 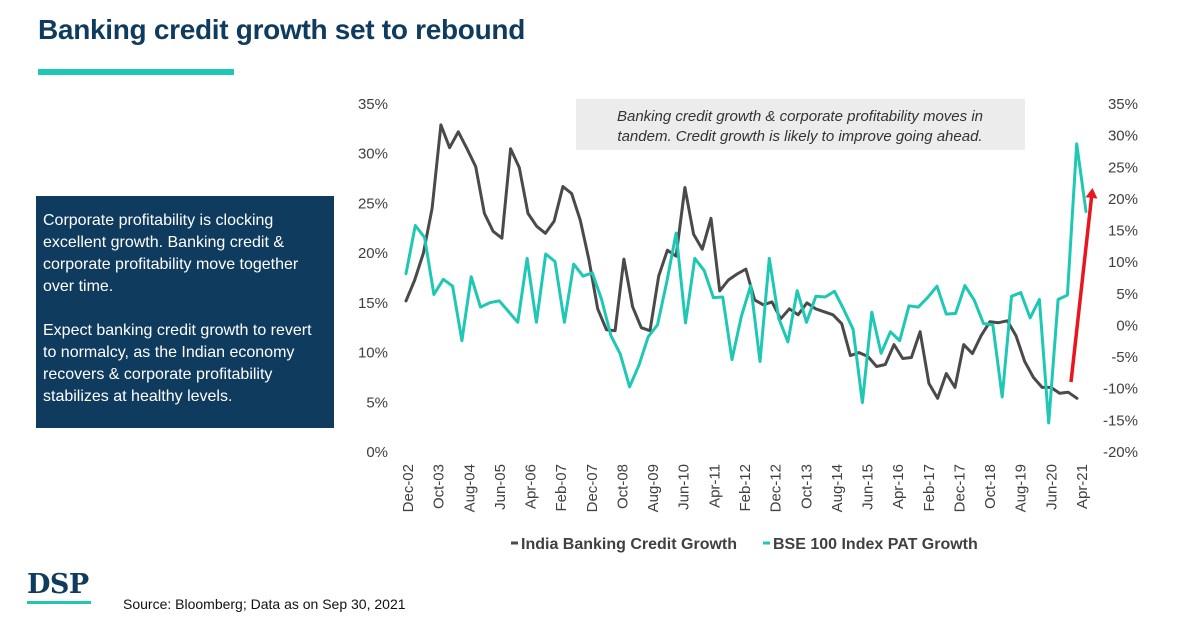 What do you see at coordinates (439, 486) in the screenshot?
I see `x-axis-tick-label: Oct-03` at bounding box center [439, 486].